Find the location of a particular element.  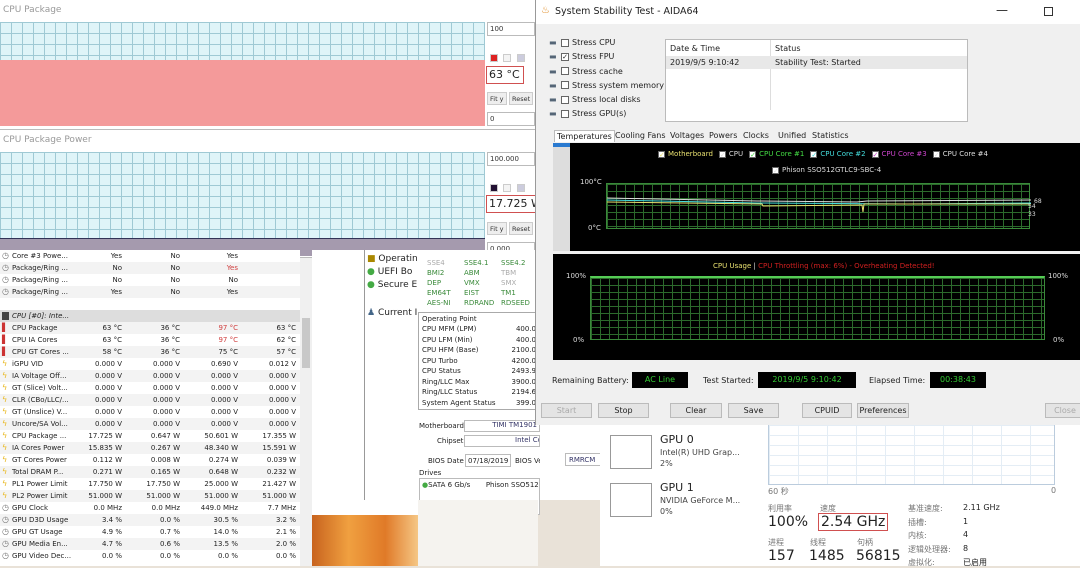

legend-item: ✓ CPU is located at coordinates (731, 154).